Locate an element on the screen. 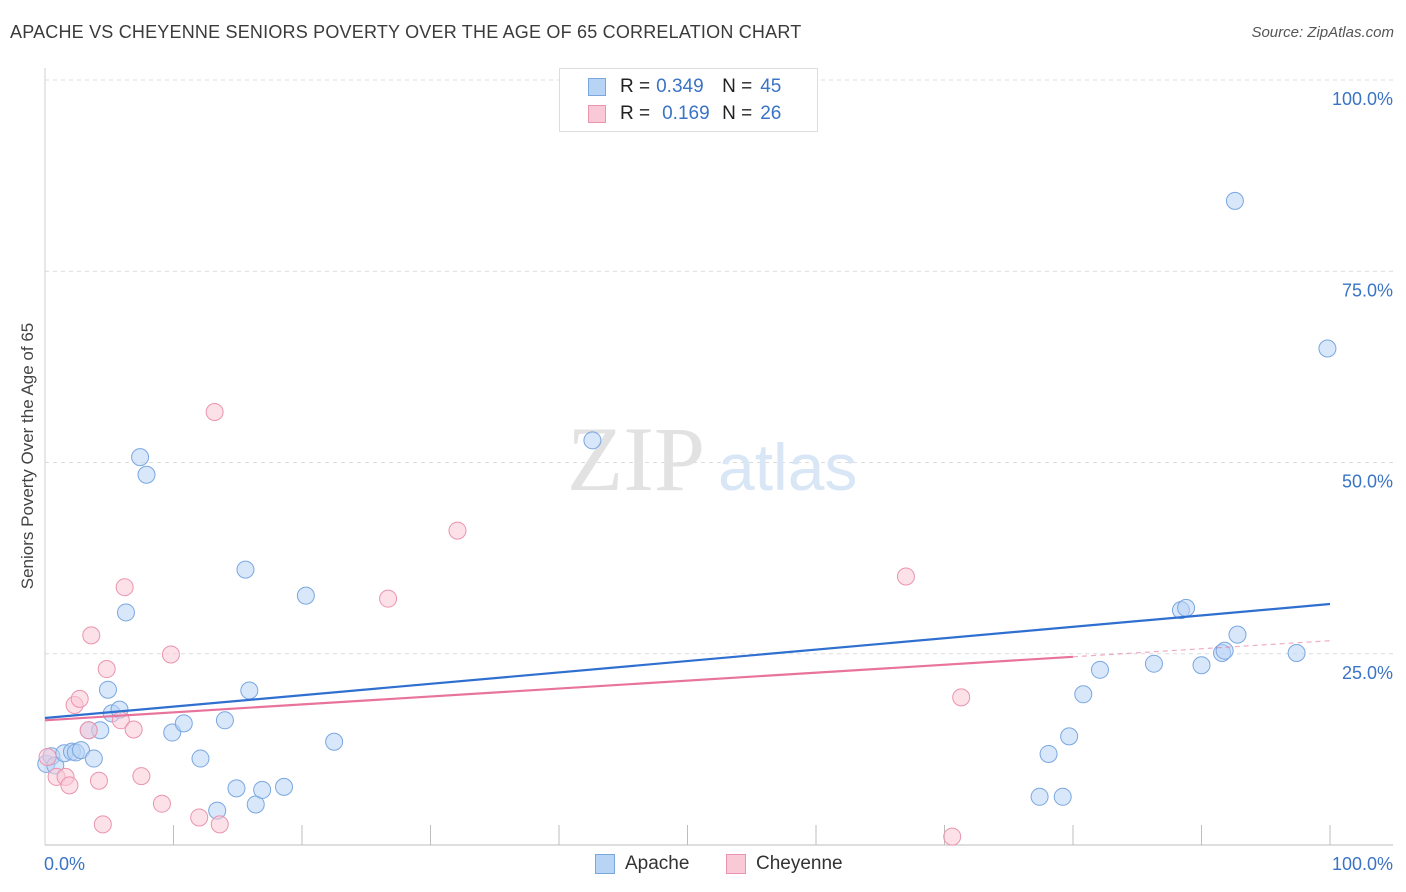 Image resolution: width=1406 pixels, height=892 pixels. watermark-zip: ZIP is located at coordinates (636, 459).